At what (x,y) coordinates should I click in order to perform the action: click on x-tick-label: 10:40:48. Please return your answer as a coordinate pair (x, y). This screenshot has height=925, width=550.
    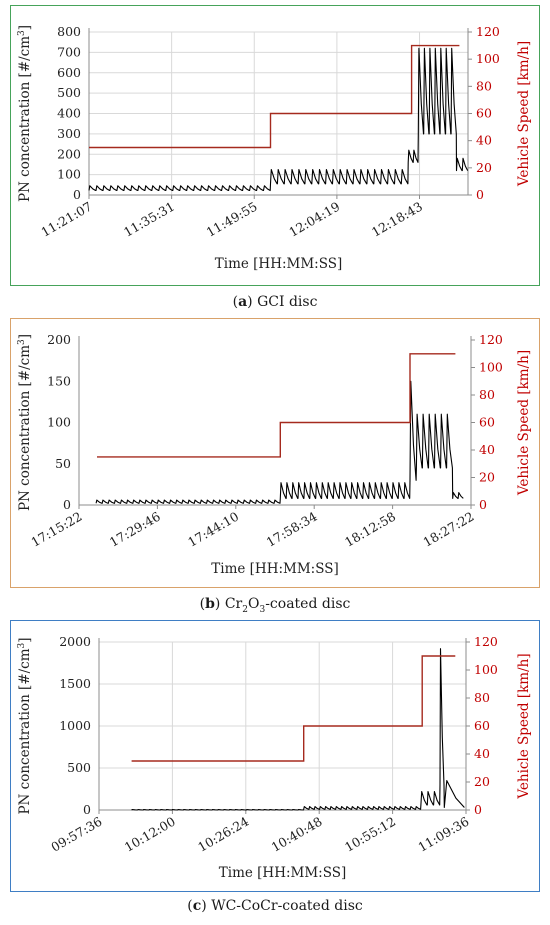
    Looking at the image, I should click on (297, 834).